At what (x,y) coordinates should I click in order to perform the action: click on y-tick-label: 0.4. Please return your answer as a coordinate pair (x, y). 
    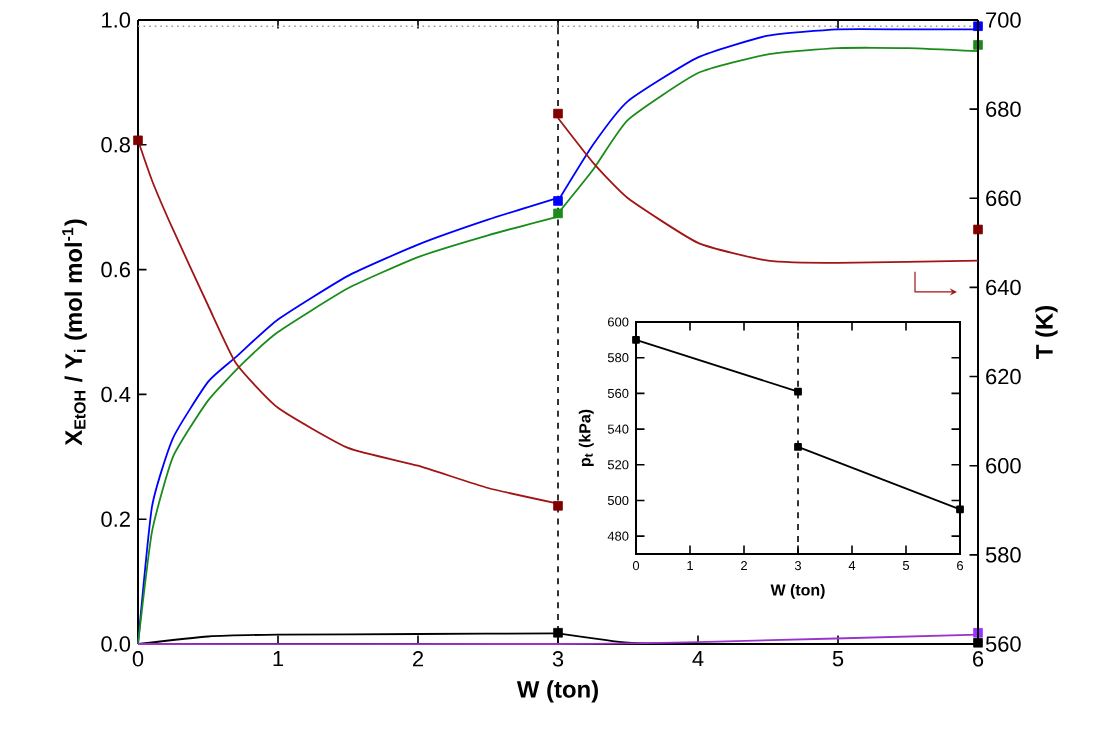
    Looking at the image, I should click on (116, 394).